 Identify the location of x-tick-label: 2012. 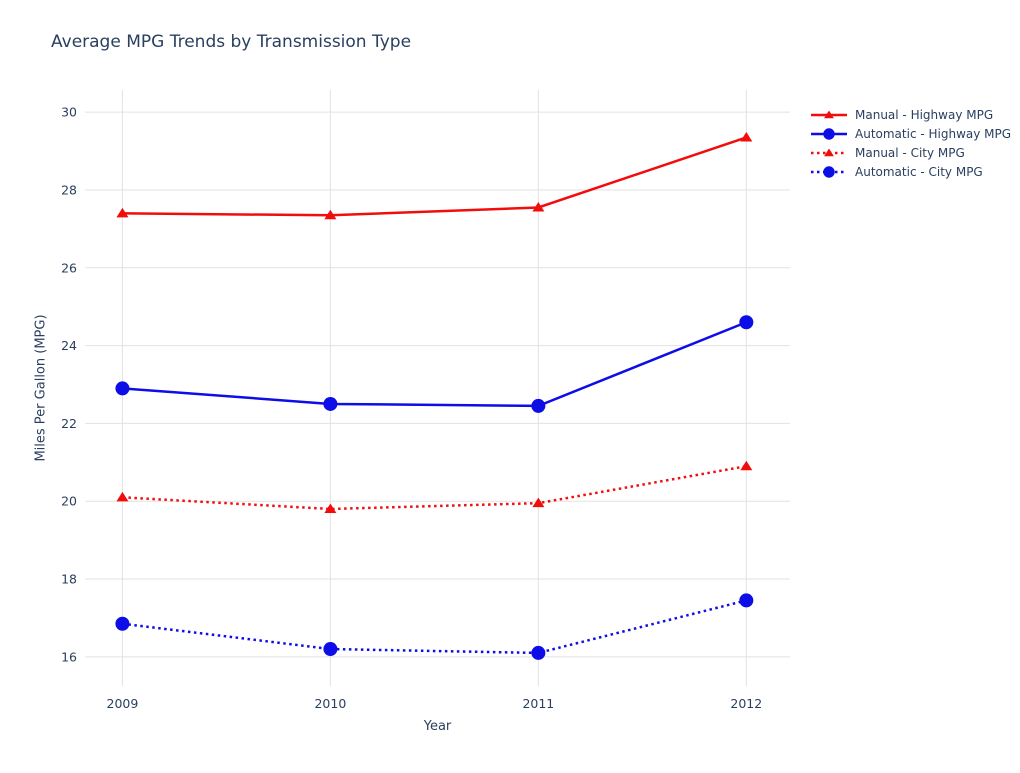
(746, 703).